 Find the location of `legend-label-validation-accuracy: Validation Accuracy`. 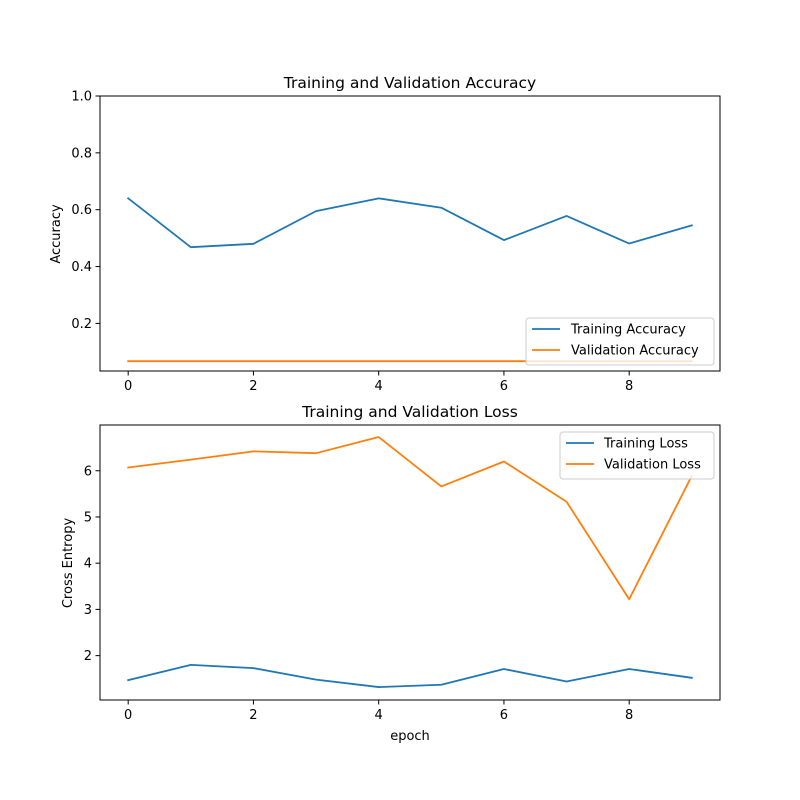

legend-label-validation-accuracy: Validation Accuracy is located at coordinates (635, 351).